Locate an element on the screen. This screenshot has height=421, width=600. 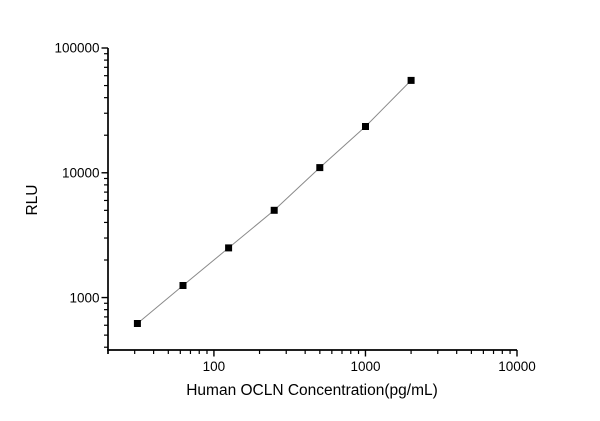
y-tick-label: 1000 is located at coordinates (84, 297).